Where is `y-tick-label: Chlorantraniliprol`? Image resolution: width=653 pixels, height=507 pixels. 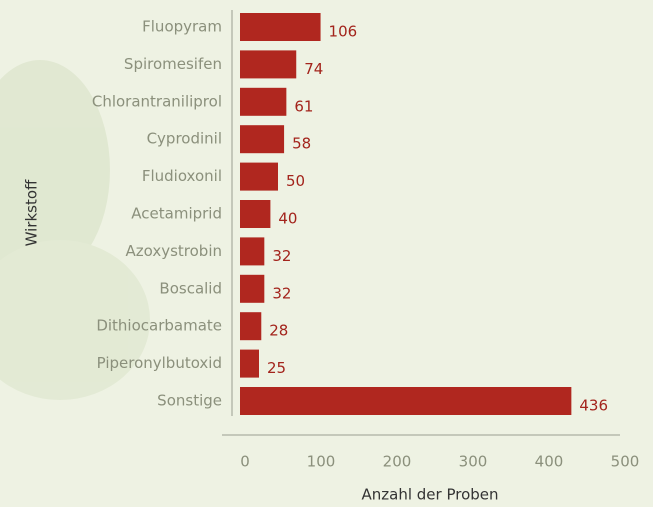 y-tick-label: Chlorantraniliprol is located at coordinates (157, 101).